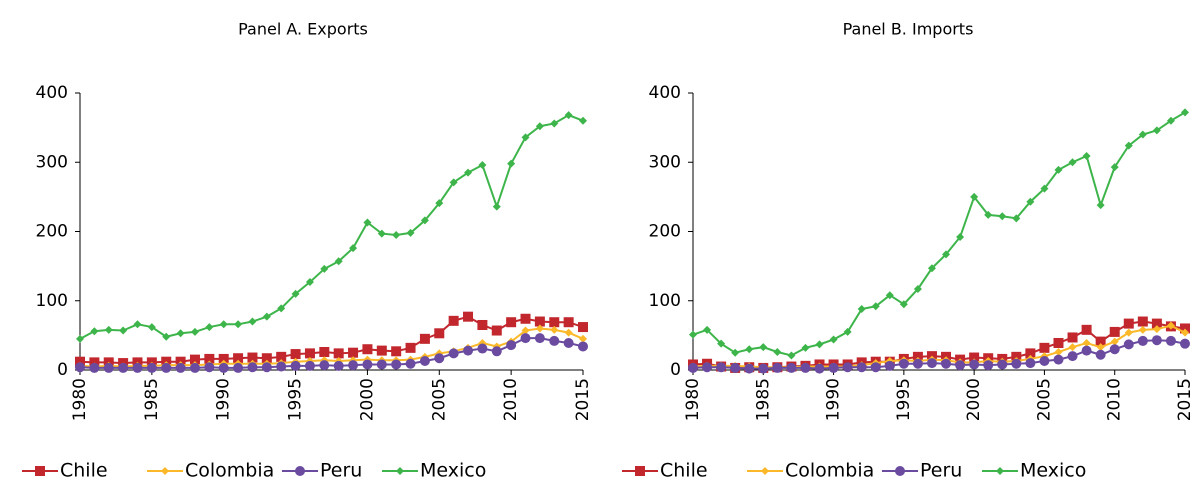 This screenshot has width=1197, height=494. Describe the element at coordinates (693, 399) in the screenshot. I see `x-tick-label: 1980` at that location.